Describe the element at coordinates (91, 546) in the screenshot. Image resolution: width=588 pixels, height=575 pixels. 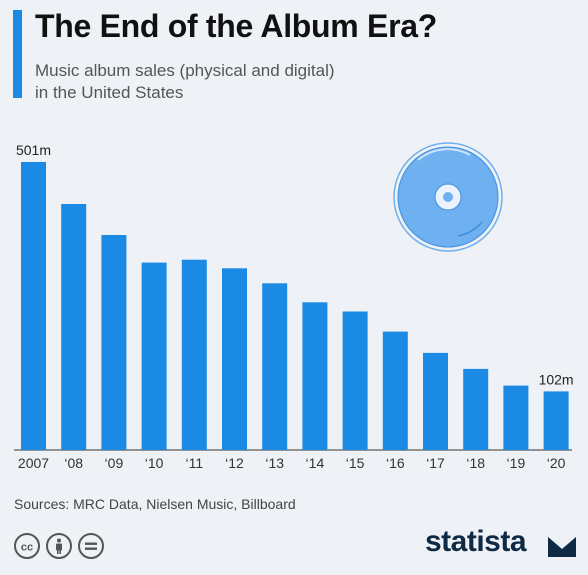
I see `no-derivatives-icon` at that location.